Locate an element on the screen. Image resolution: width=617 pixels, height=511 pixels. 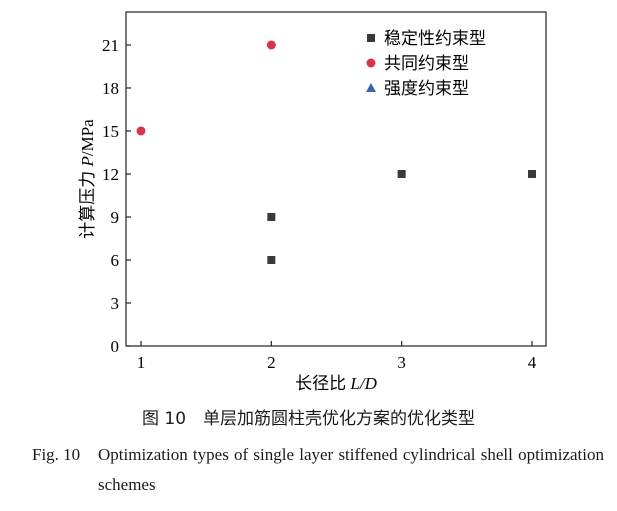
y-axis-label-var: P is located at coordinates (87, 161).